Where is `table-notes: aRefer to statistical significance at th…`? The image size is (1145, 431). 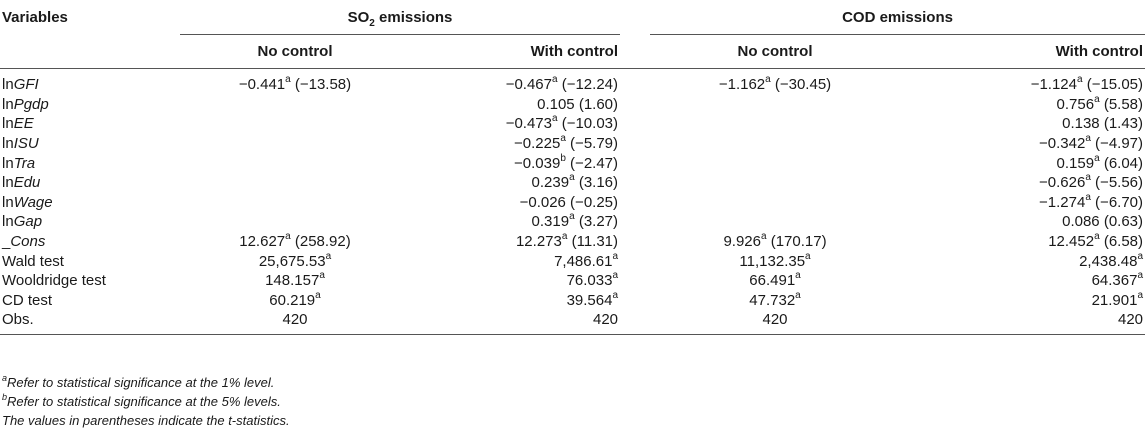
table-notes: aRefer to statistical significance at th… is located at coordinates (146, 401).